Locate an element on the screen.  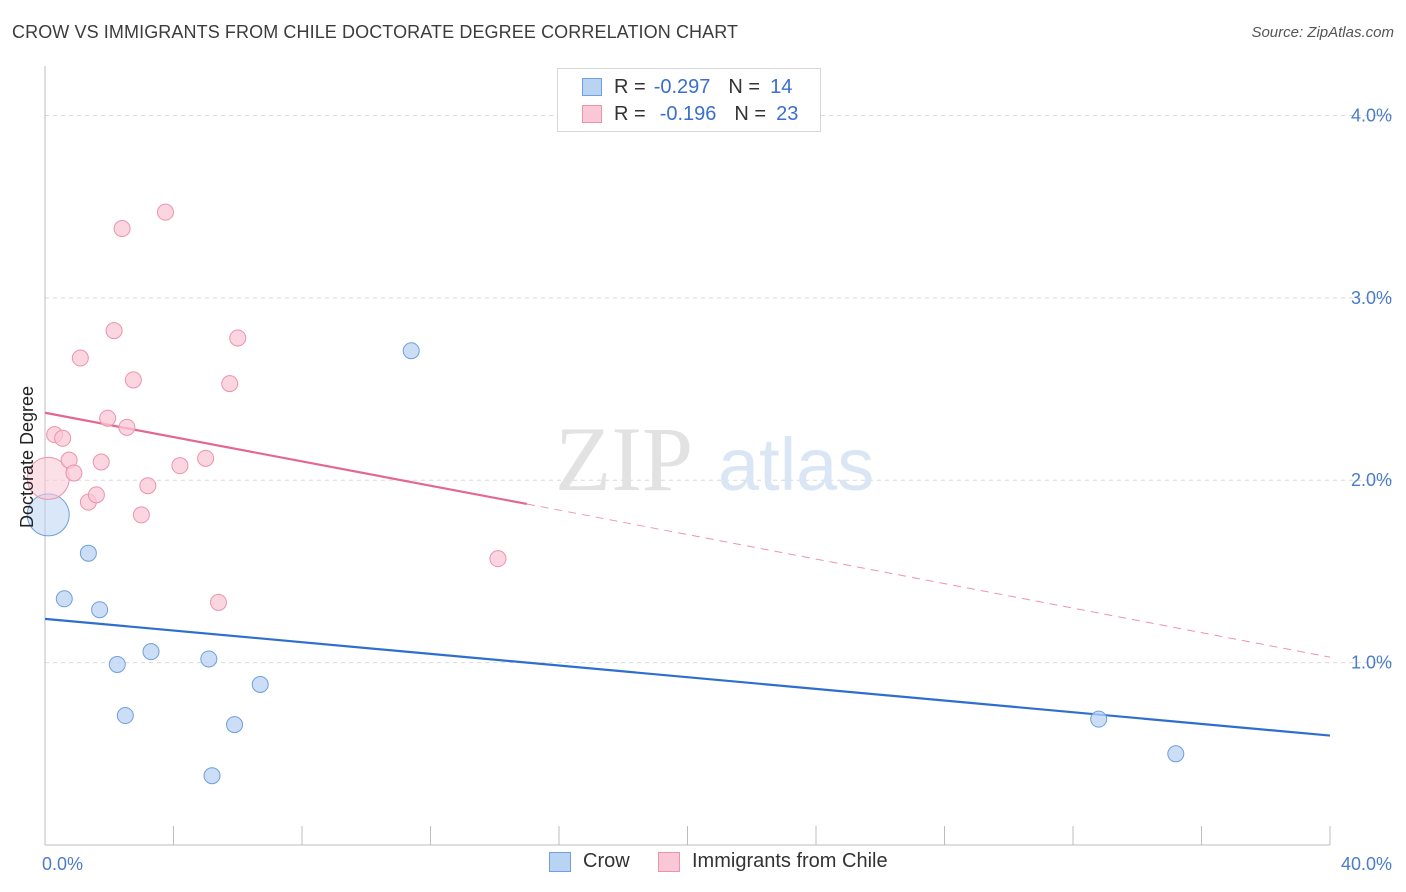
crow-legend-label: Crow is located at coordinates (606, 861).